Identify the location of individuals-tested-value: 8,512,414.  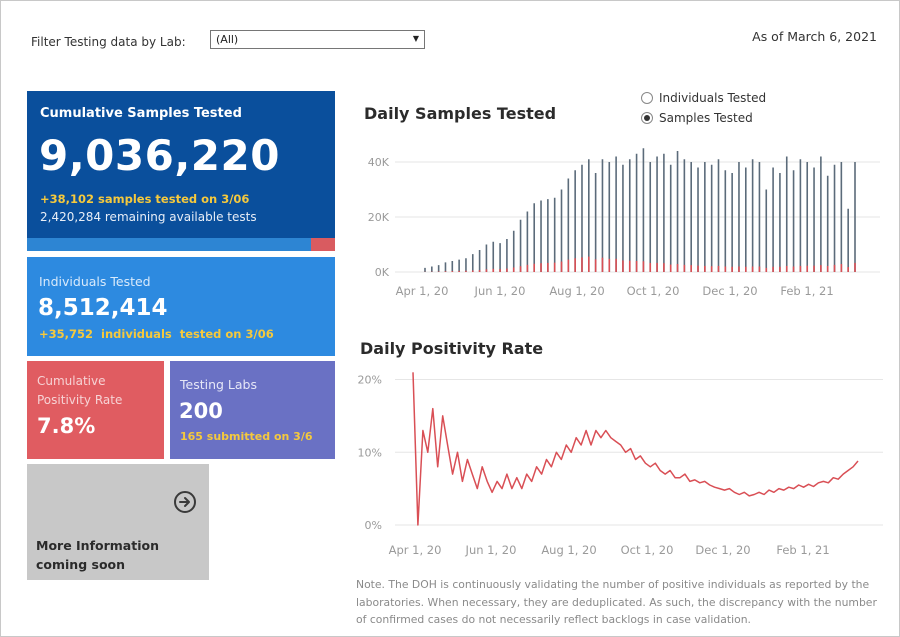
(103, 308).